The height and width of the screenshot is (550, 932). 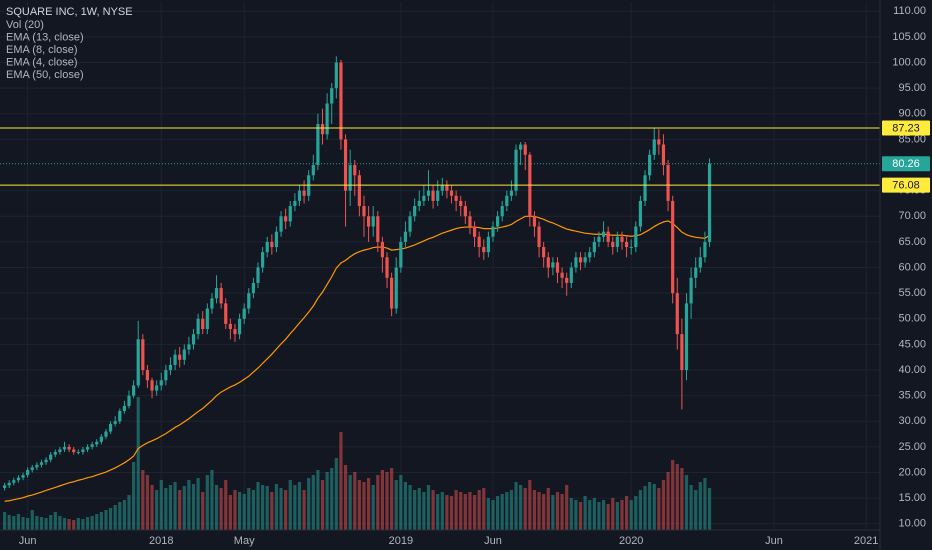 I want to click on x-tick-label: 2021, so click(x=866, y=541).